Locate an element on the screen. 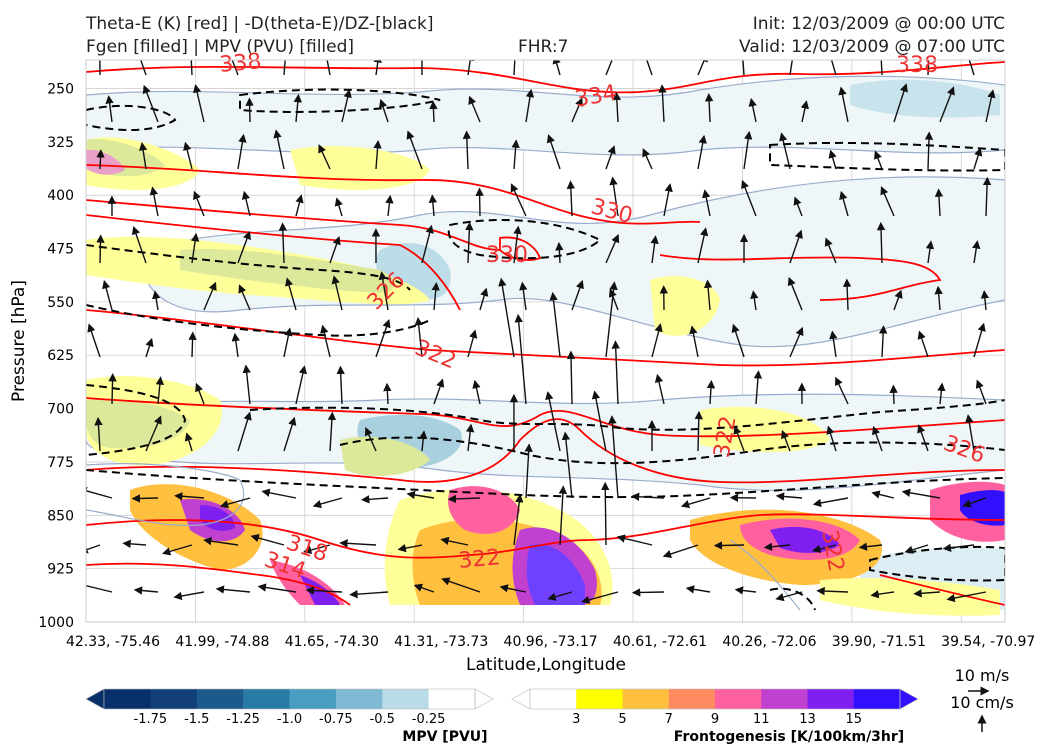  colorbar-tick-label: -0.75 is located at coordinates (336, 719).